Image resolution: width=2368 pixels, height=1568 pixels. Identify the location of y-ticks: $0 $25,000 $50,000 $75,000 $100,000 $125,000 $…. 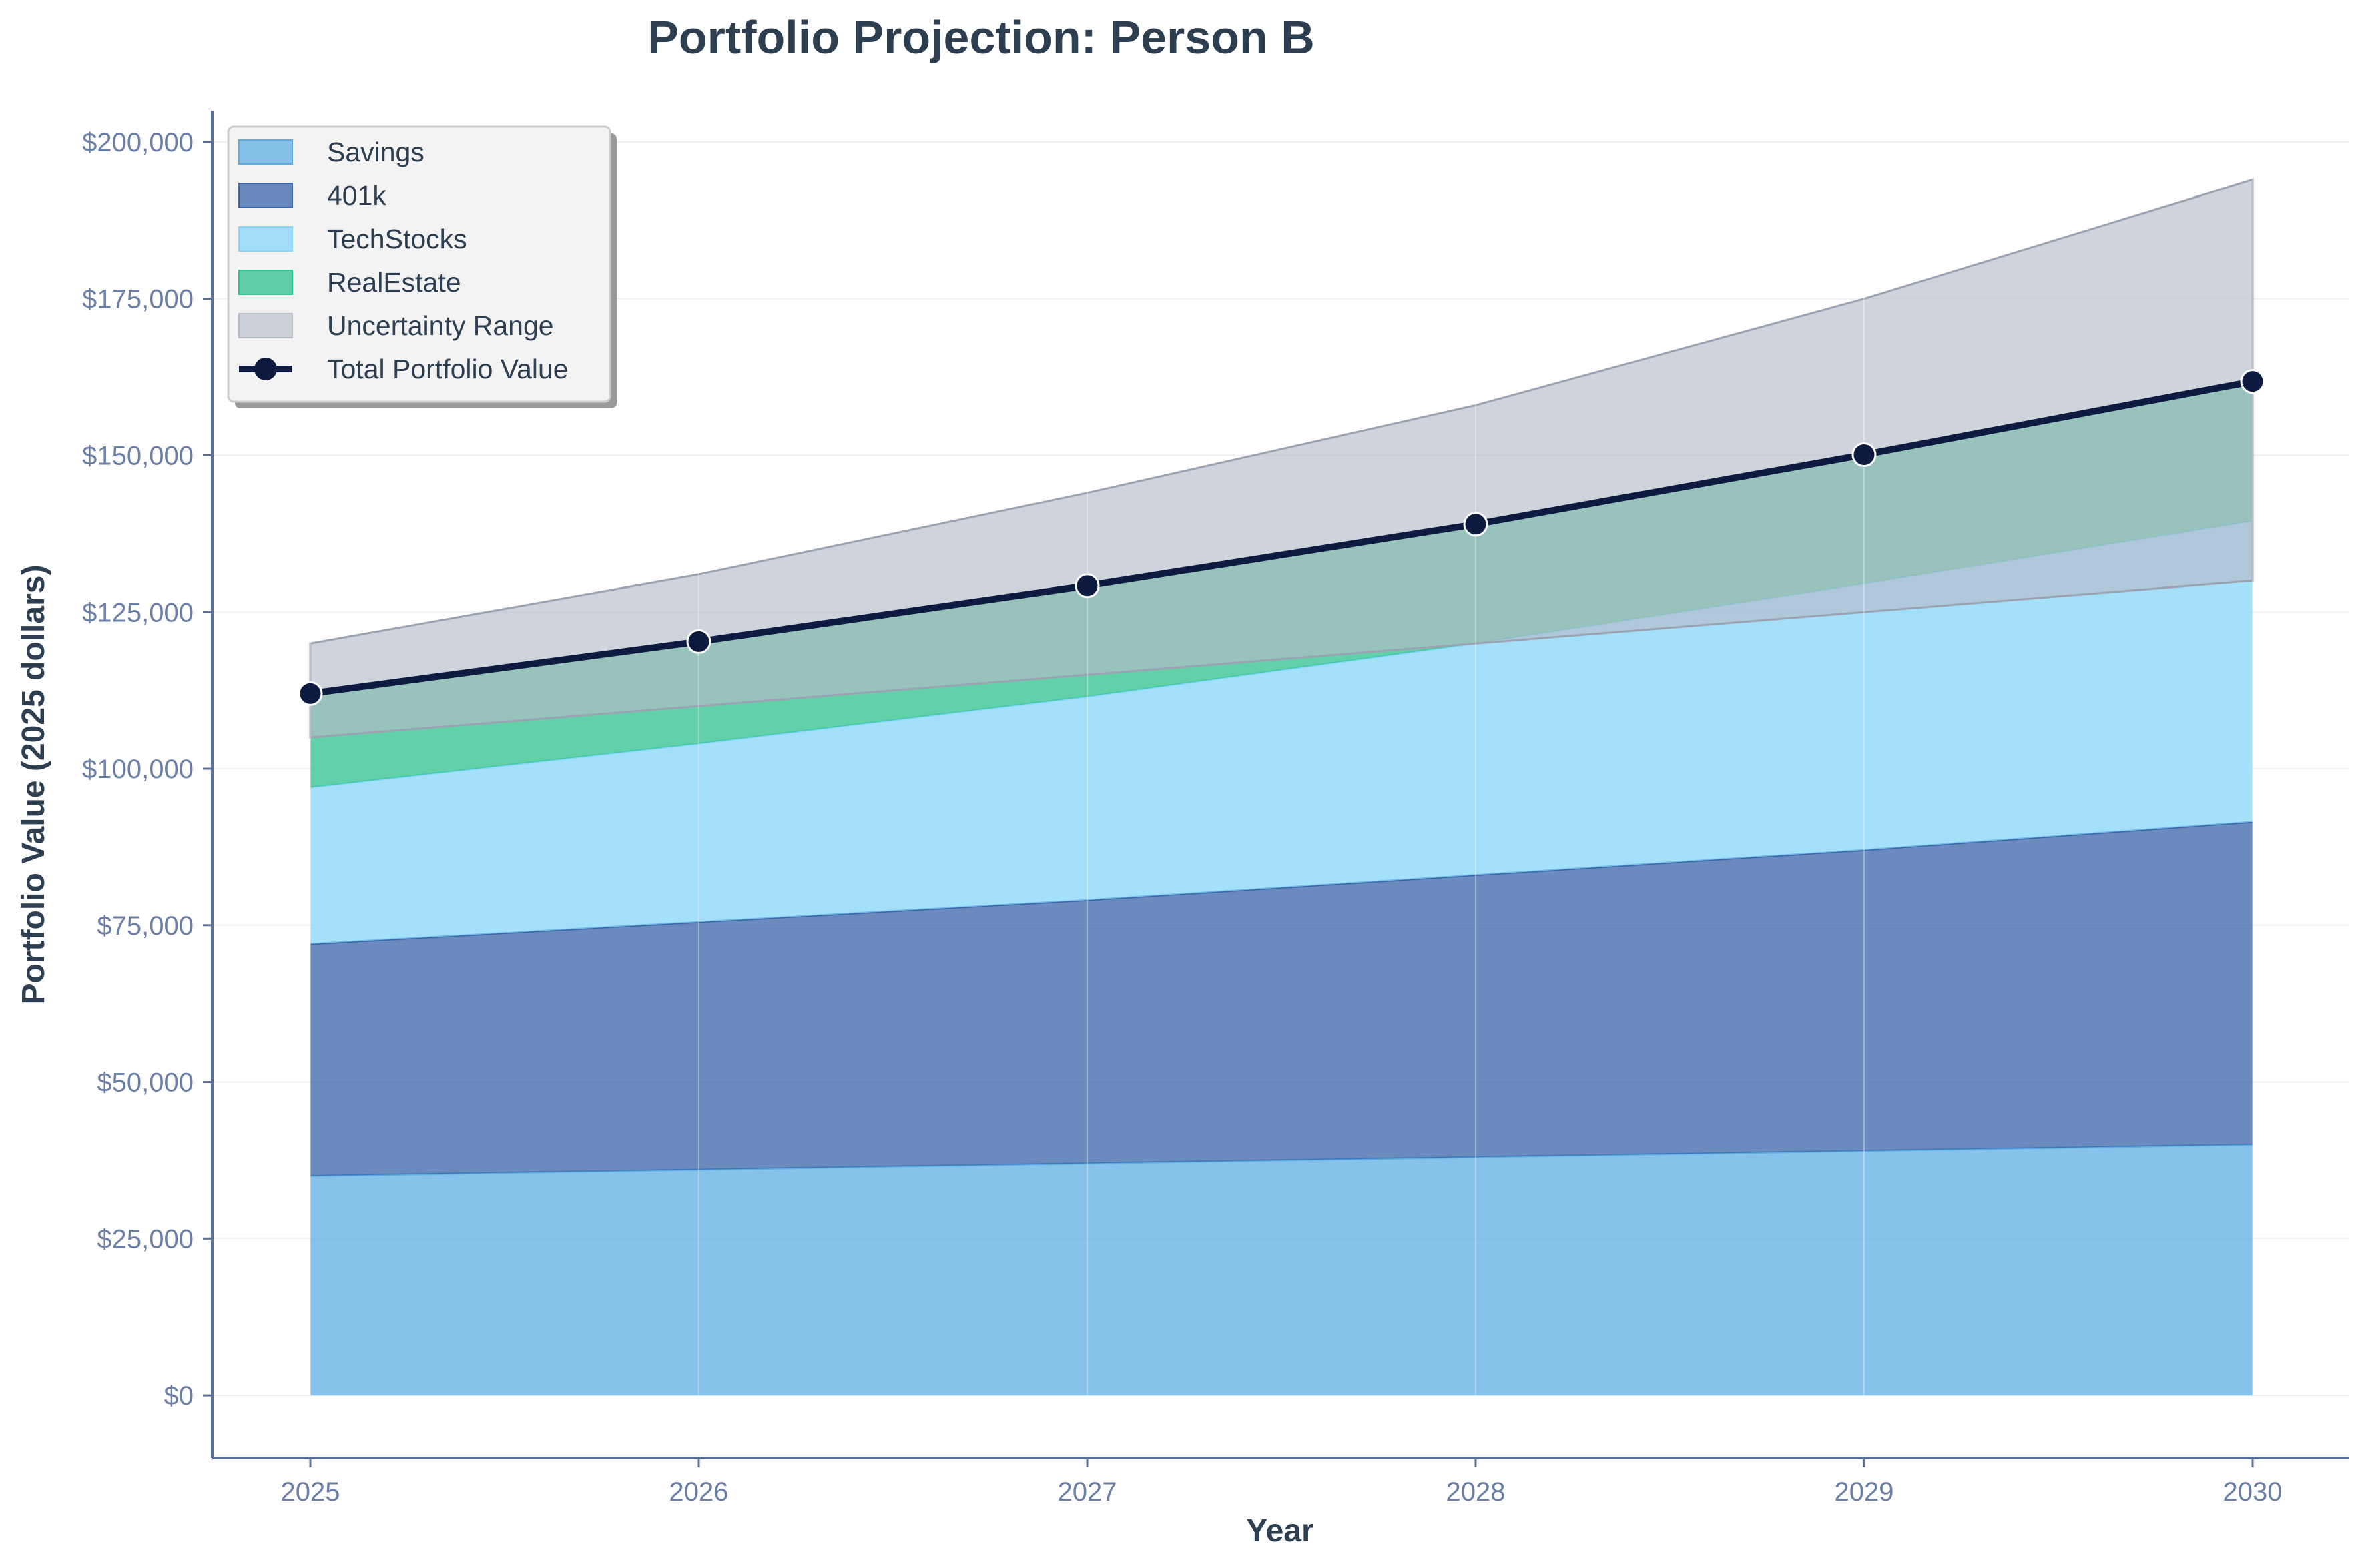
(147, 770).